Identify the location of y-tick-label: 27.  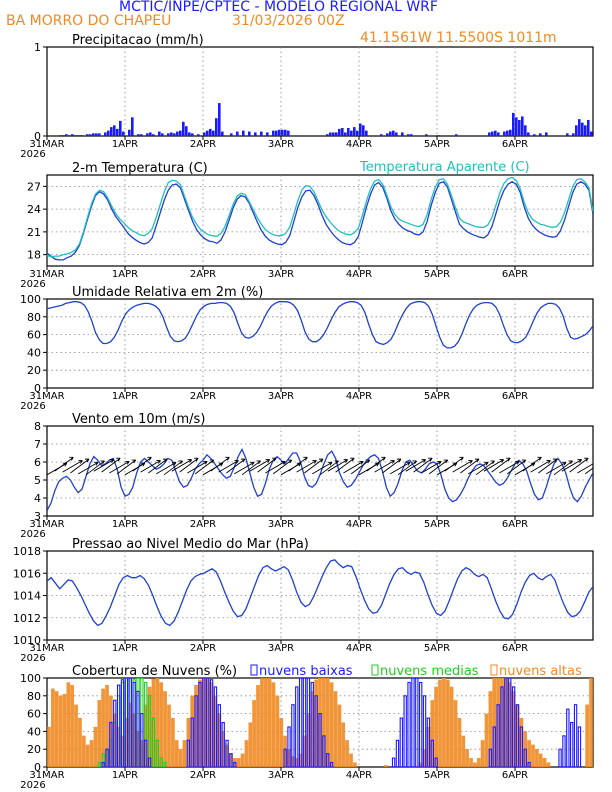
(34, 186).